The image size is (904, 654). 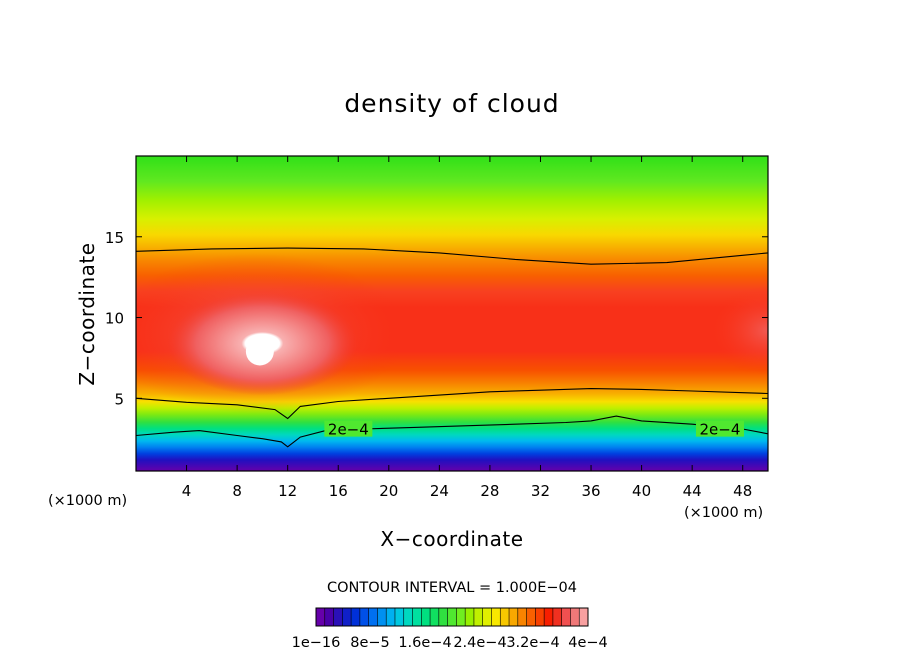 What do you see at coordinates (532, 643) in the screenshot?
I see `colorbar-label: 3.2e−4` at bounding box center [532, 643].